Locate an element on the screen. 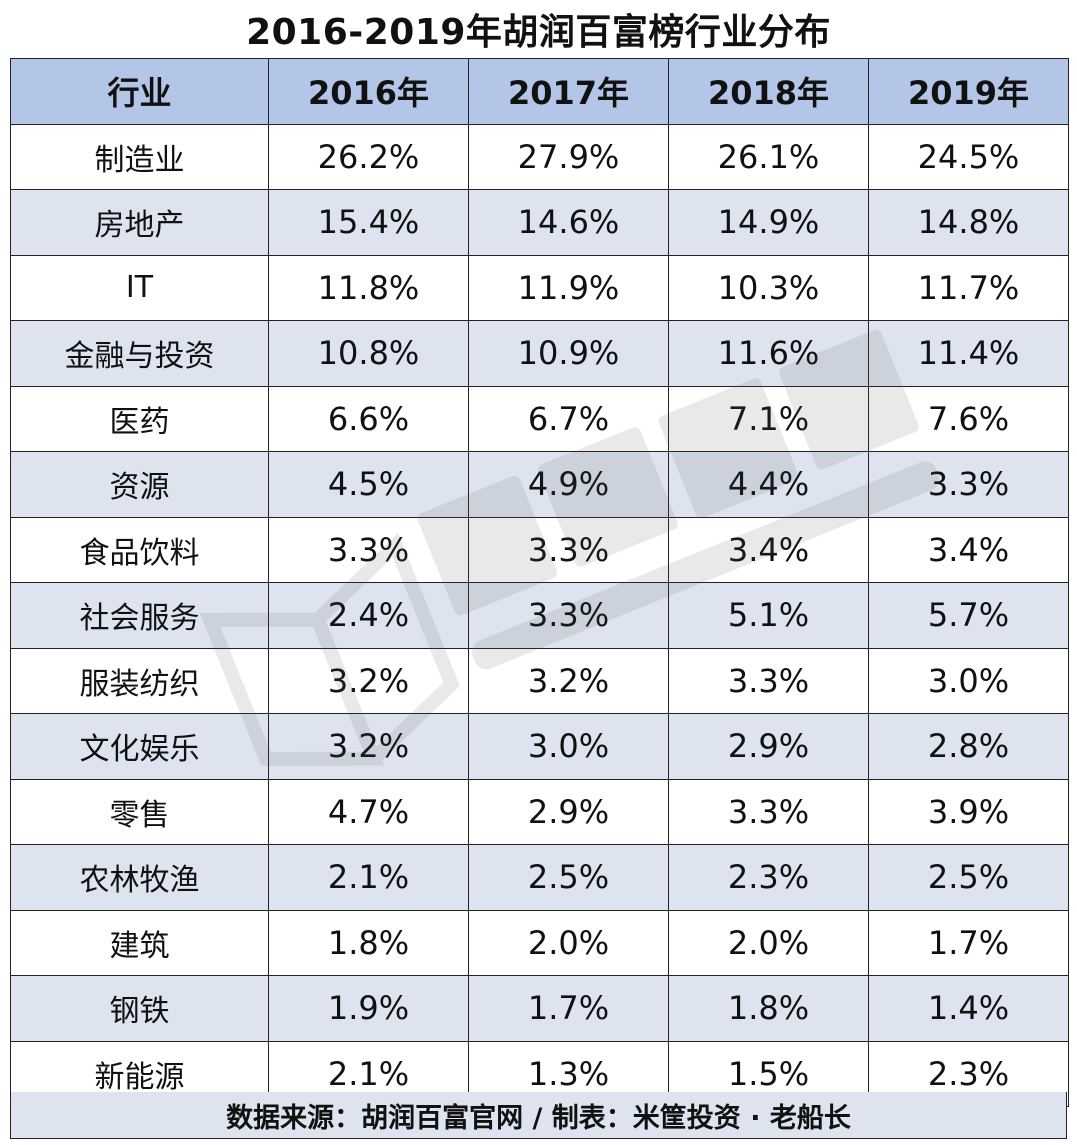 The height and width of the screenshot is (1145, 1077). industry-cell: 金融与投资 is located at coordinates (139, 353).